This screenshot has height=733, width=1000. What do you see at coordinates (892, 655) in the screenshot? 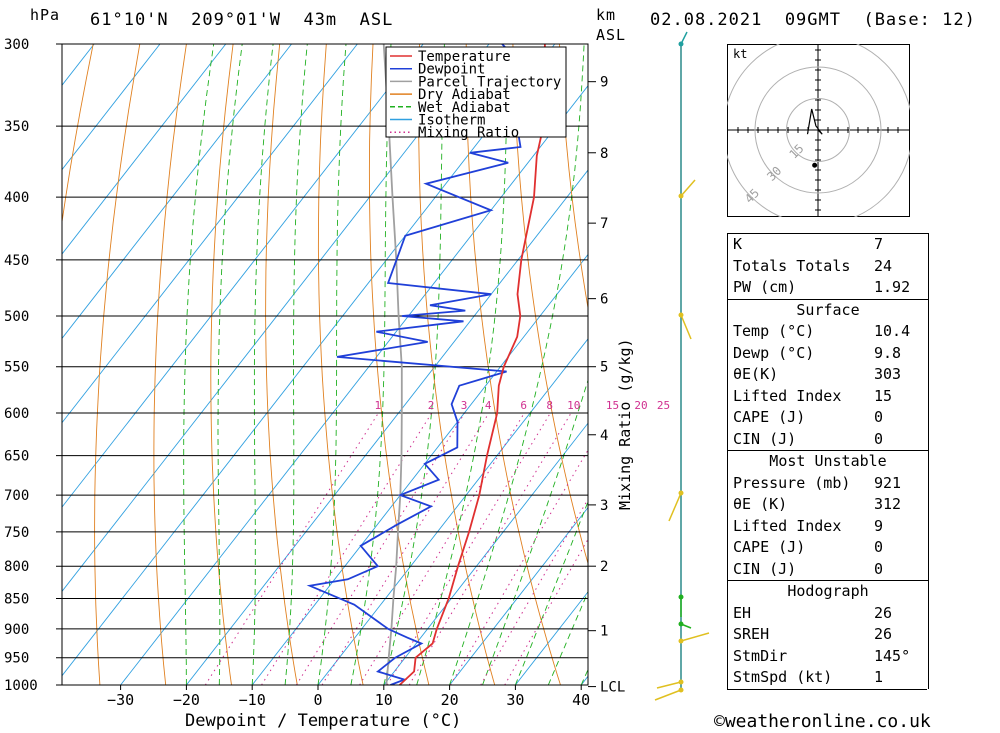
I see `hodograph-row-value: 145°` at bounding box center [892, 655].